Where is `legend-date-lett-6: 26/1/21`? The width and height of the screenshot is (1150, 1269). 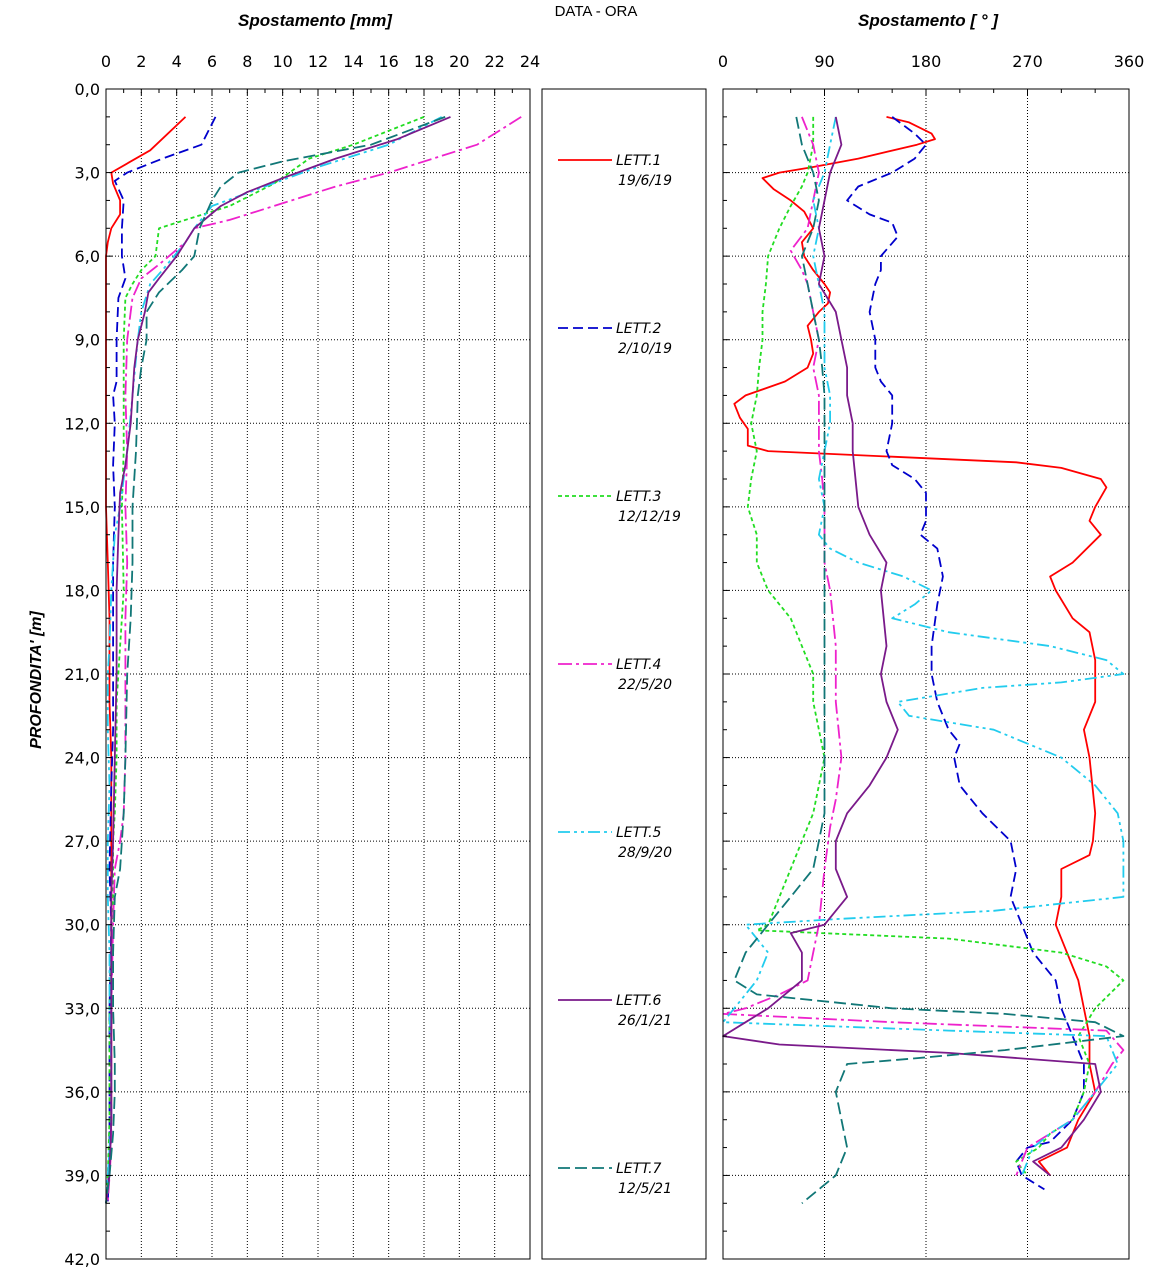 legend-date-lett-6: 26/1/21 is located at coordinates (645, 1021).